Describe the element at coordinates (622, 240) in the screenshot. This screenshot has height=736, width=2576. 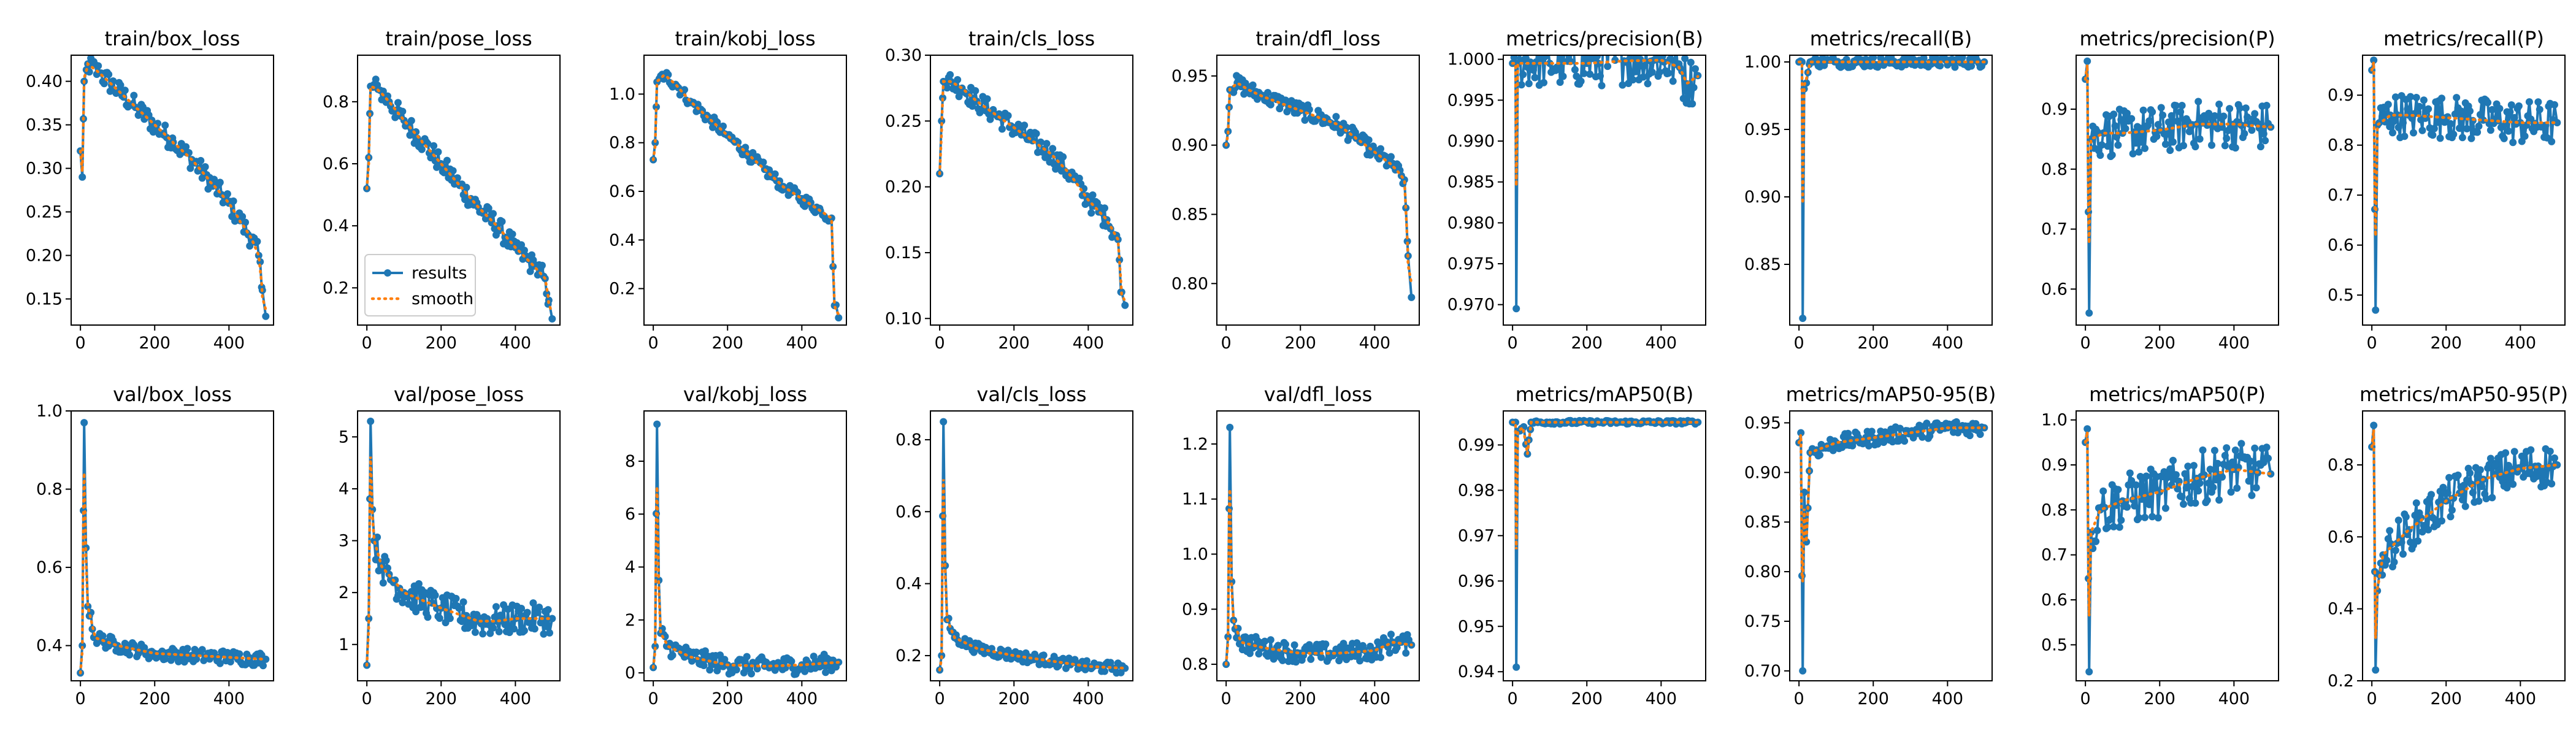
I see `y-tick-label: 0.4` at that location.